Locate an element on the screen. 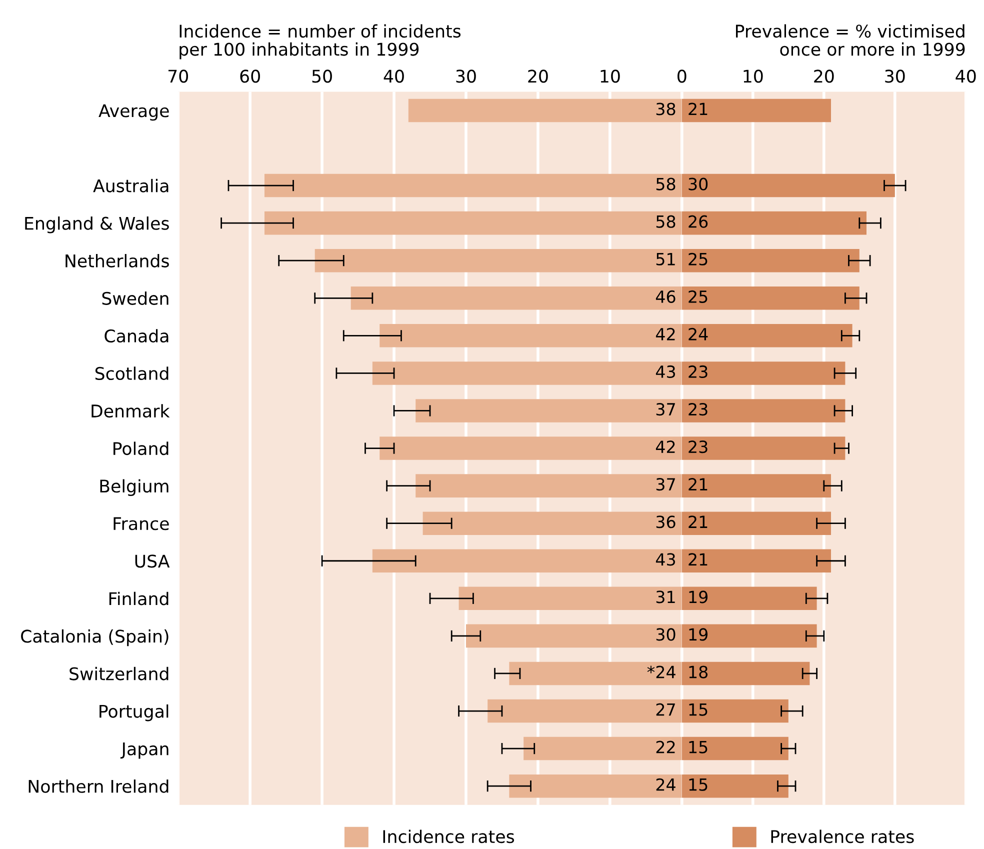 The width and height of the screenshot is (984, 849). y-tick-label: Finland is located at coordinates (138, 599).